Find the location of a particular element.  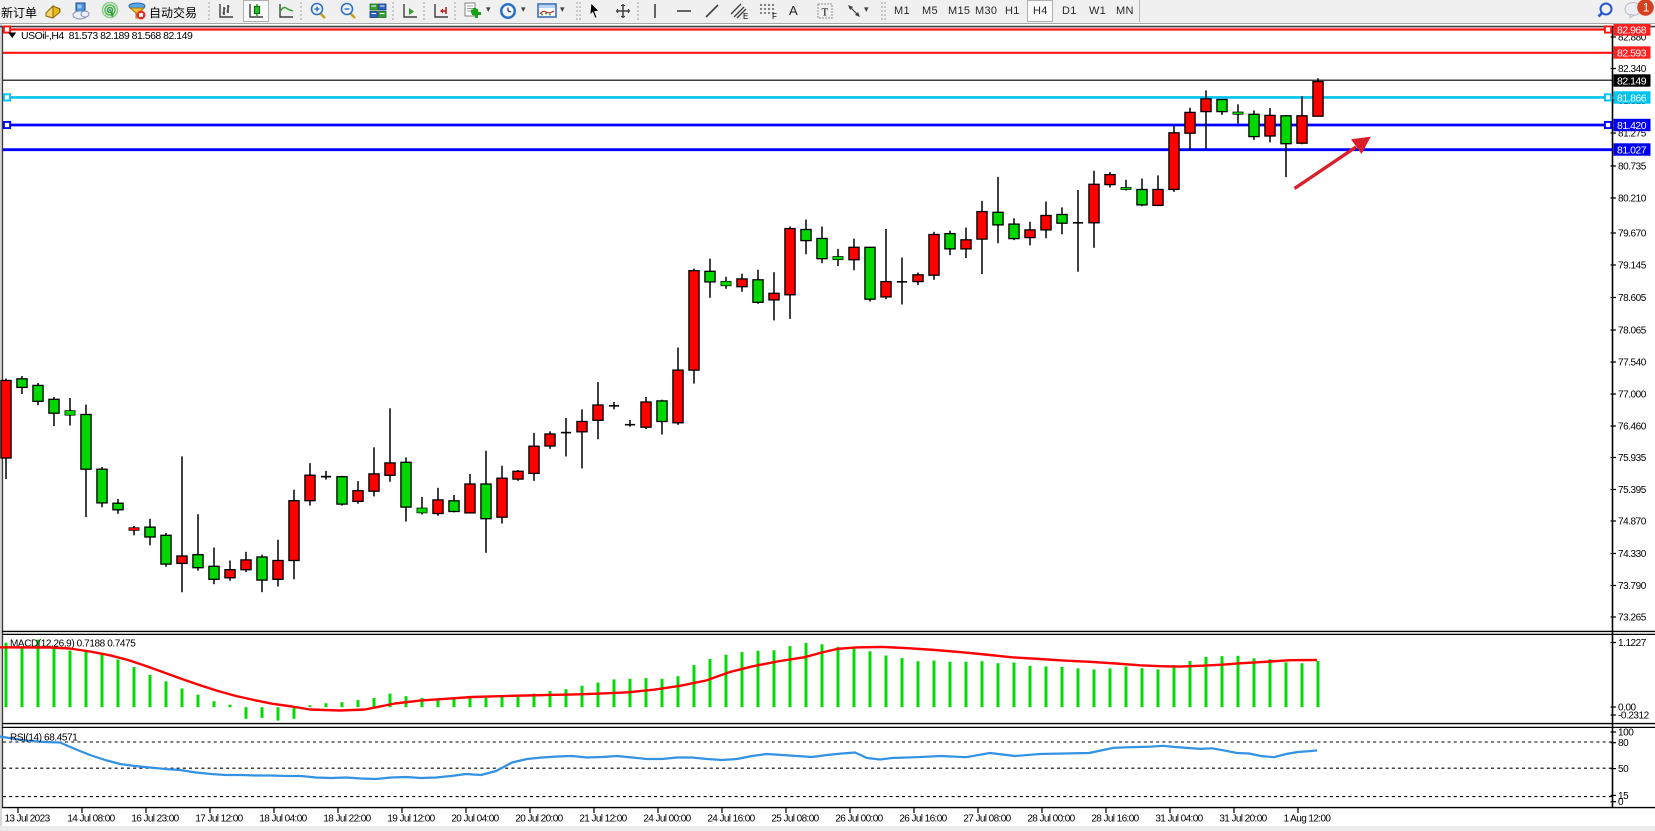

svg-text: -0.2312 is located at coordinates (1634, 716).